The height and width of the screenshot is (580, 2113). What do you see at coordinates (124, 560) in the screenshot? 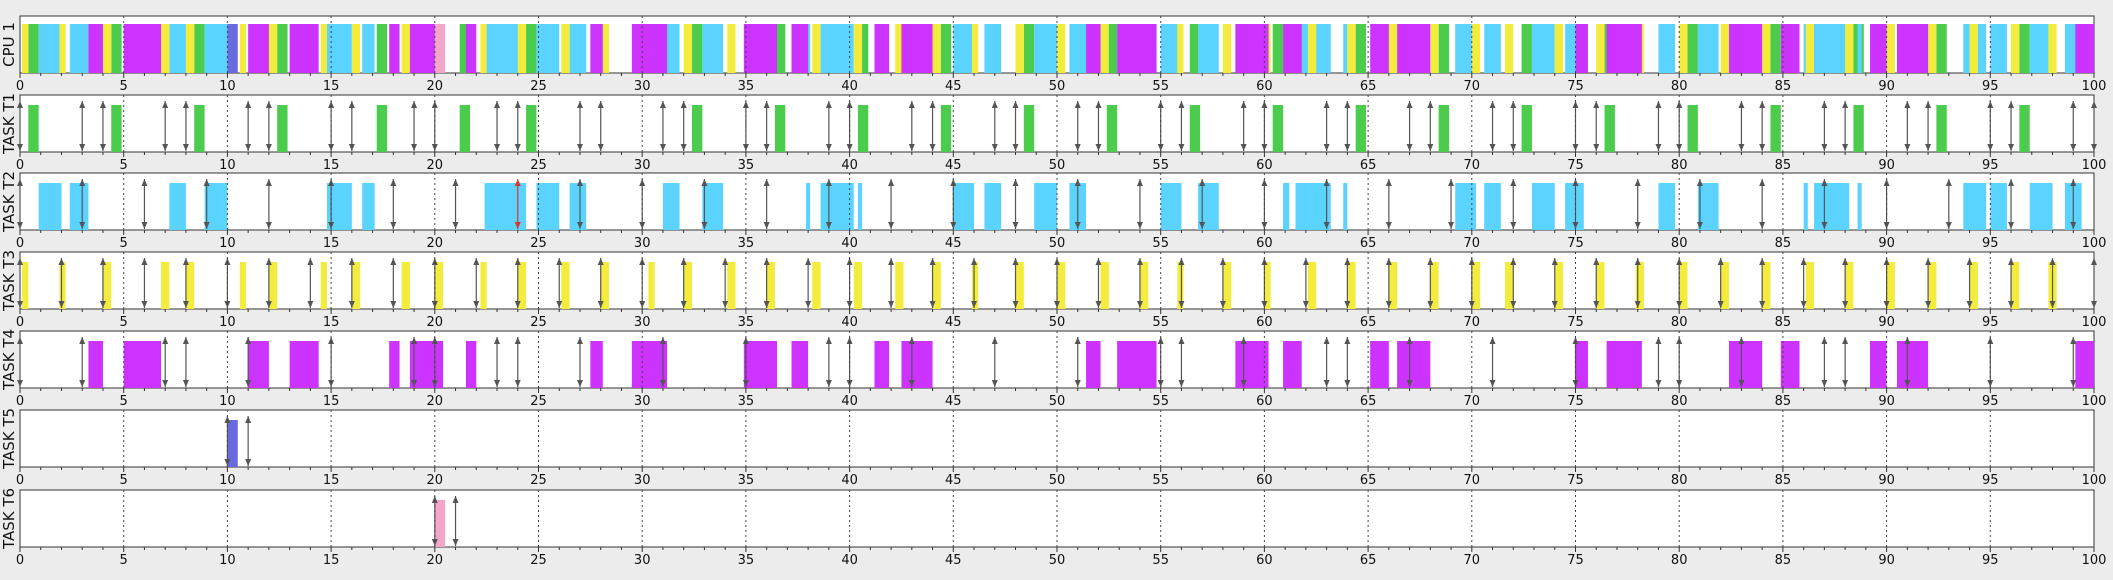
I see `tick-label: 5` at bounding box center [124, 560].